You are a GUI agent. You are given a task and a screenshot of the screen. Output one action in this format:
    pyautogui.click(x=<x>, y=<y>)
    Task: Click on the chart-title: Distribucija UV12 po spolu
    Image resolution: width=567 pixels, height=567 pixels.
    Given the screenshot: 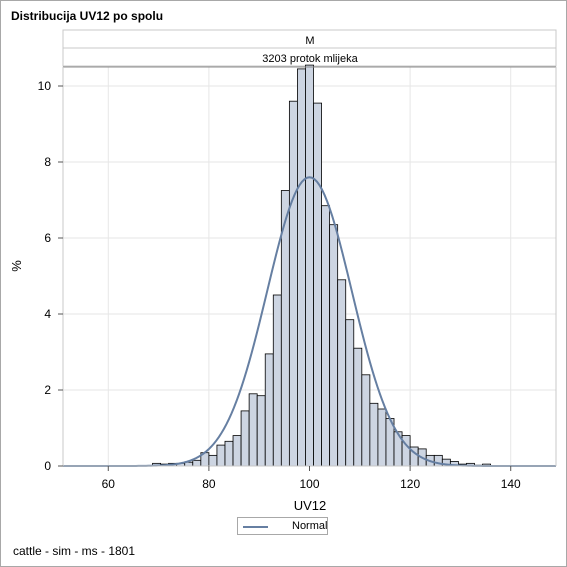 What is the action you would take?
    pyautogui.click(x=87, y=16)
    